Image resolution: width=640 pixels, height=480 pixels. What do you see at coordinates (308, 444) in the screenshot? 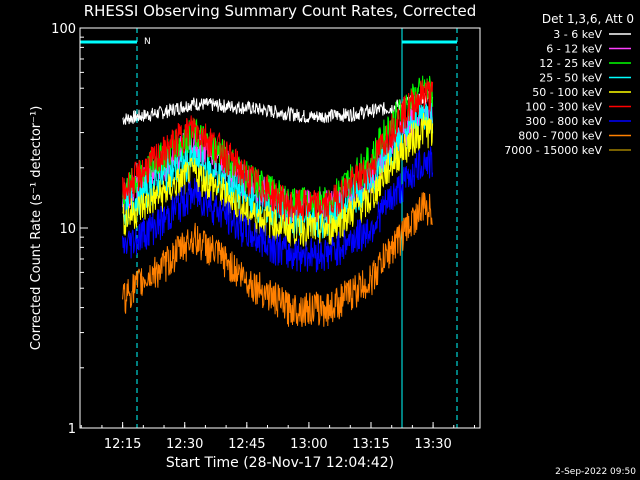
I see `x-tick-label: 13:00` at bounding box center [308, 444].